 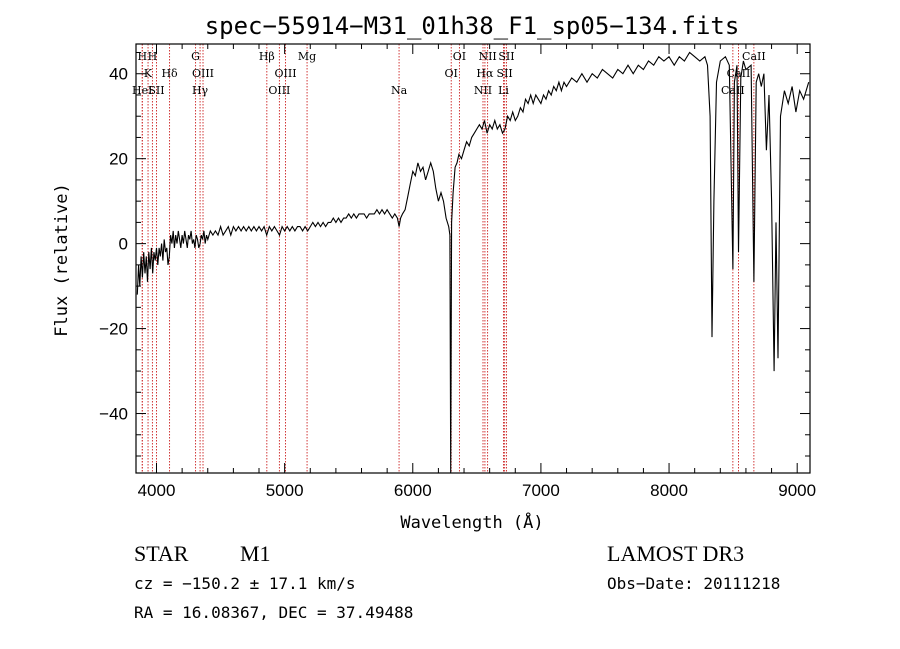 I want to click on observation-date: Obs−Date: 20111218, so click(x=693, y=583).